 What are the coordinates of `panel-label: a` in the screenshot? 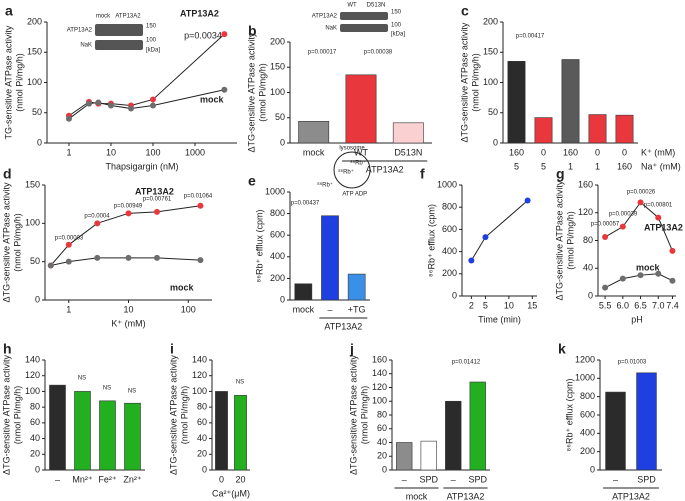 It's located at (9, 11).